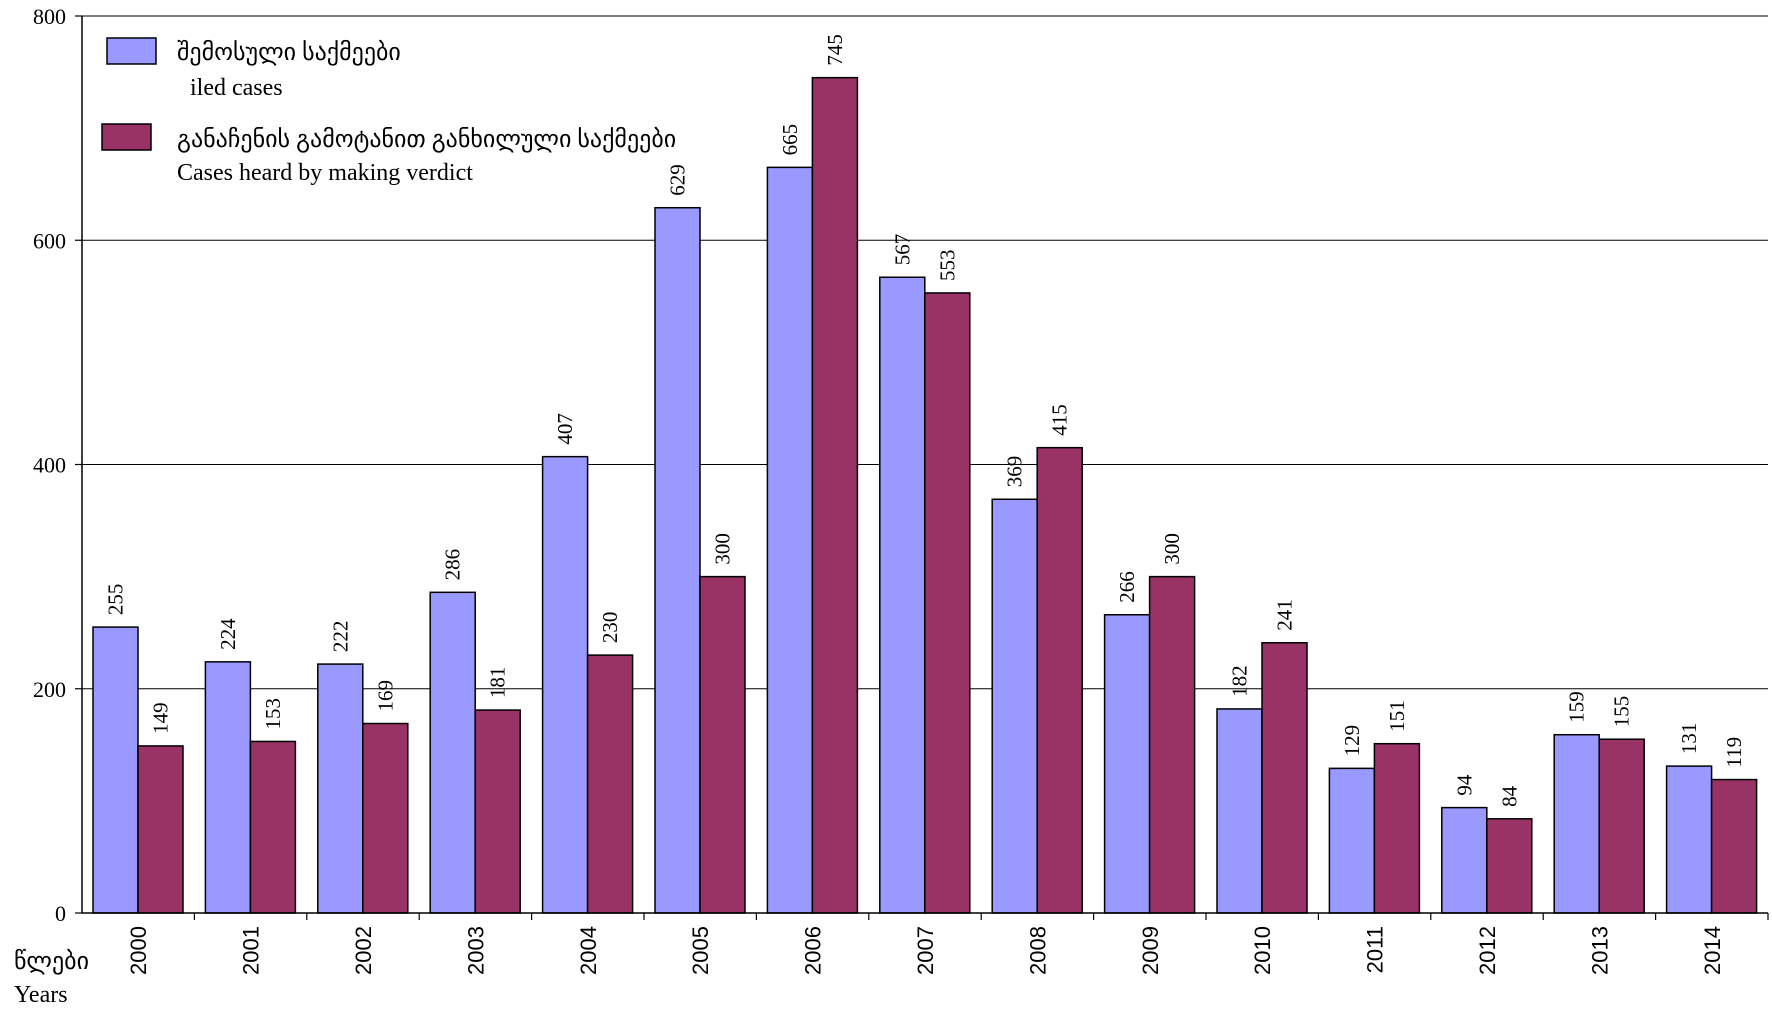 The image size is (1772, 1016). Describe the element at coordinates (49, 16) in the screenshot. I see `y-tick-label: 800` at that location.